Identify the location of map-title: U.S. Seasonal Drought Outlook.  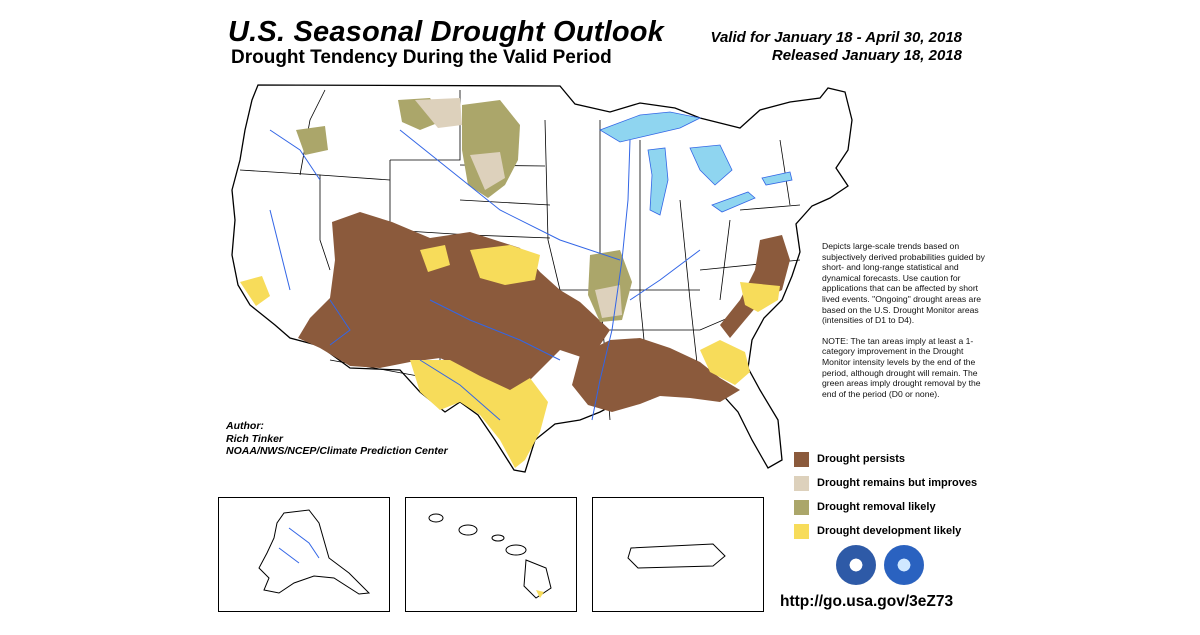
(446, 32).